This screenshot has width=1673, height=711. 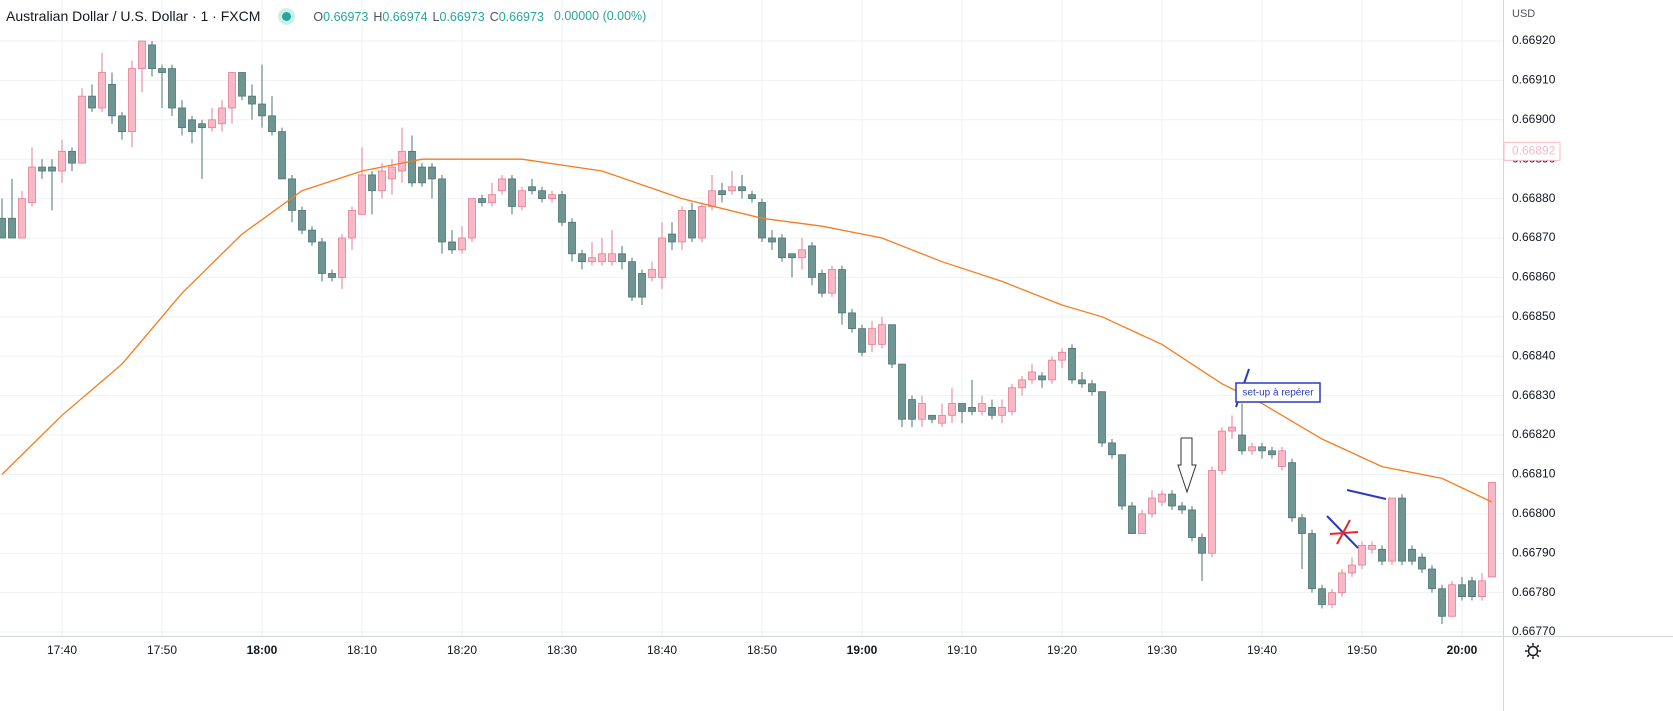 I want to click on x-tick-label: 20:00, so click(x=1462, y=650).